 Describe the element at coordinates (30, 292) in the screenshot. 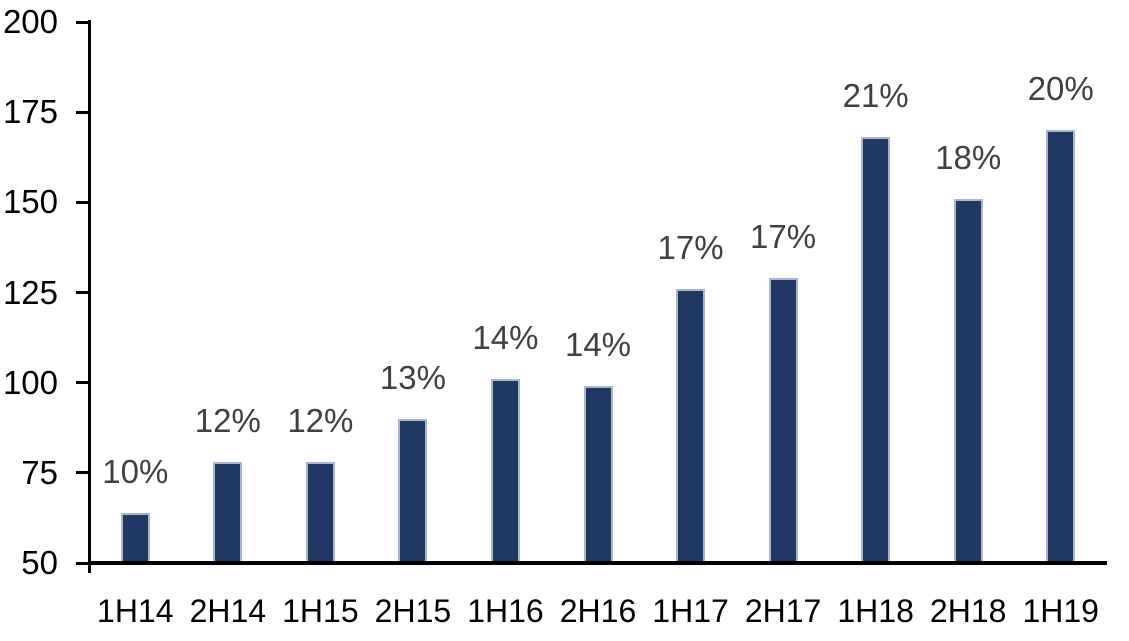

I see `y-axis-tick-label: 125` at that location.